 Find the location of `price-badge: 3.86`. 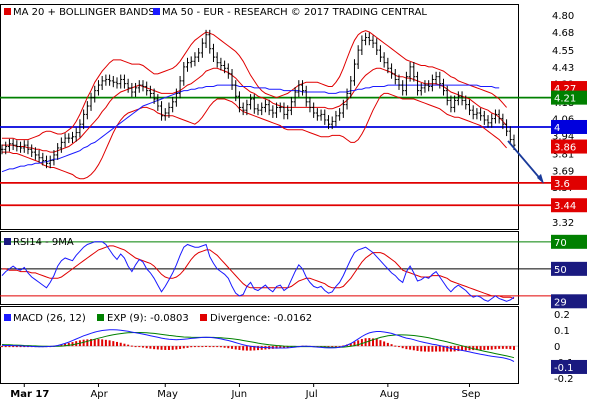

price-badge: 3.86 is located at coordinates (569, 146).